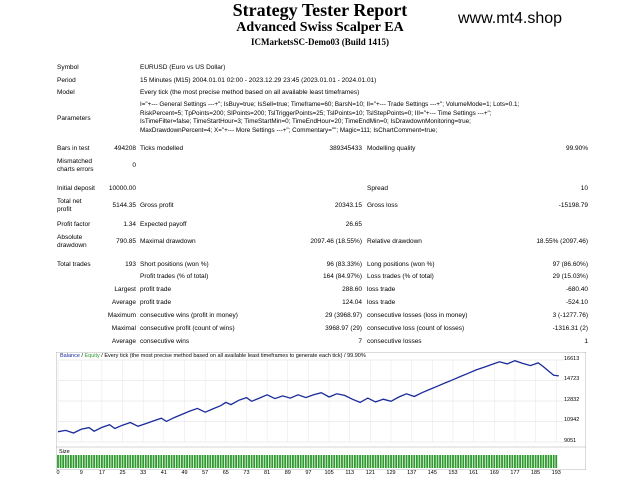 The image size is (640, 480). I want to click on x-tick-label: 113, so click(350, 473).